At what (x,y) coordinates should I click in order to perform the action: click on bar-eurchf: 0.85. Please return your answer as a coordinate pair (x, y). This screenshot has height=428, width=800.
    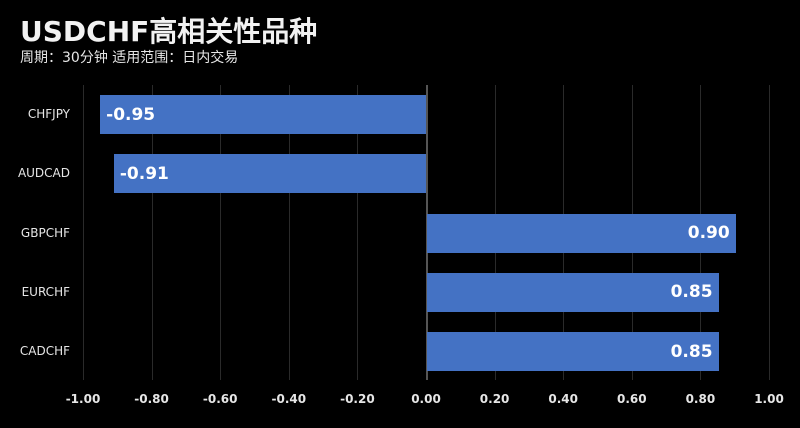
    Looking at the image, I should click on (573, 292).